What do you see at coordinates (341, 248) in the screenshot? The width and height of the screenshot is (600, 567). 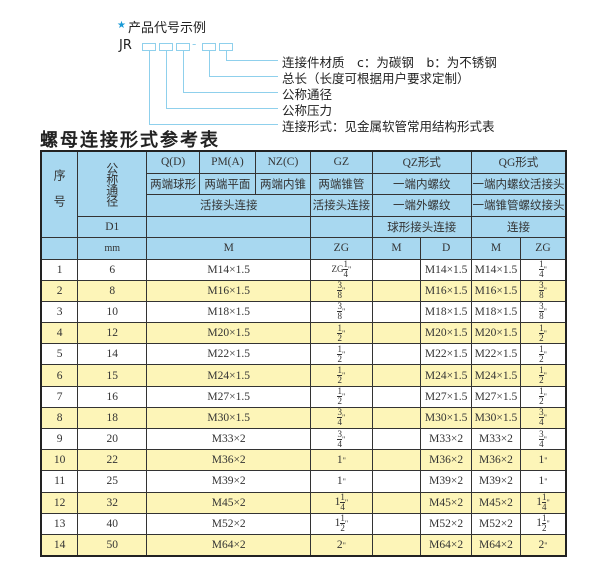 I see `header-zg: ZG` at bounding box center [341, 248].